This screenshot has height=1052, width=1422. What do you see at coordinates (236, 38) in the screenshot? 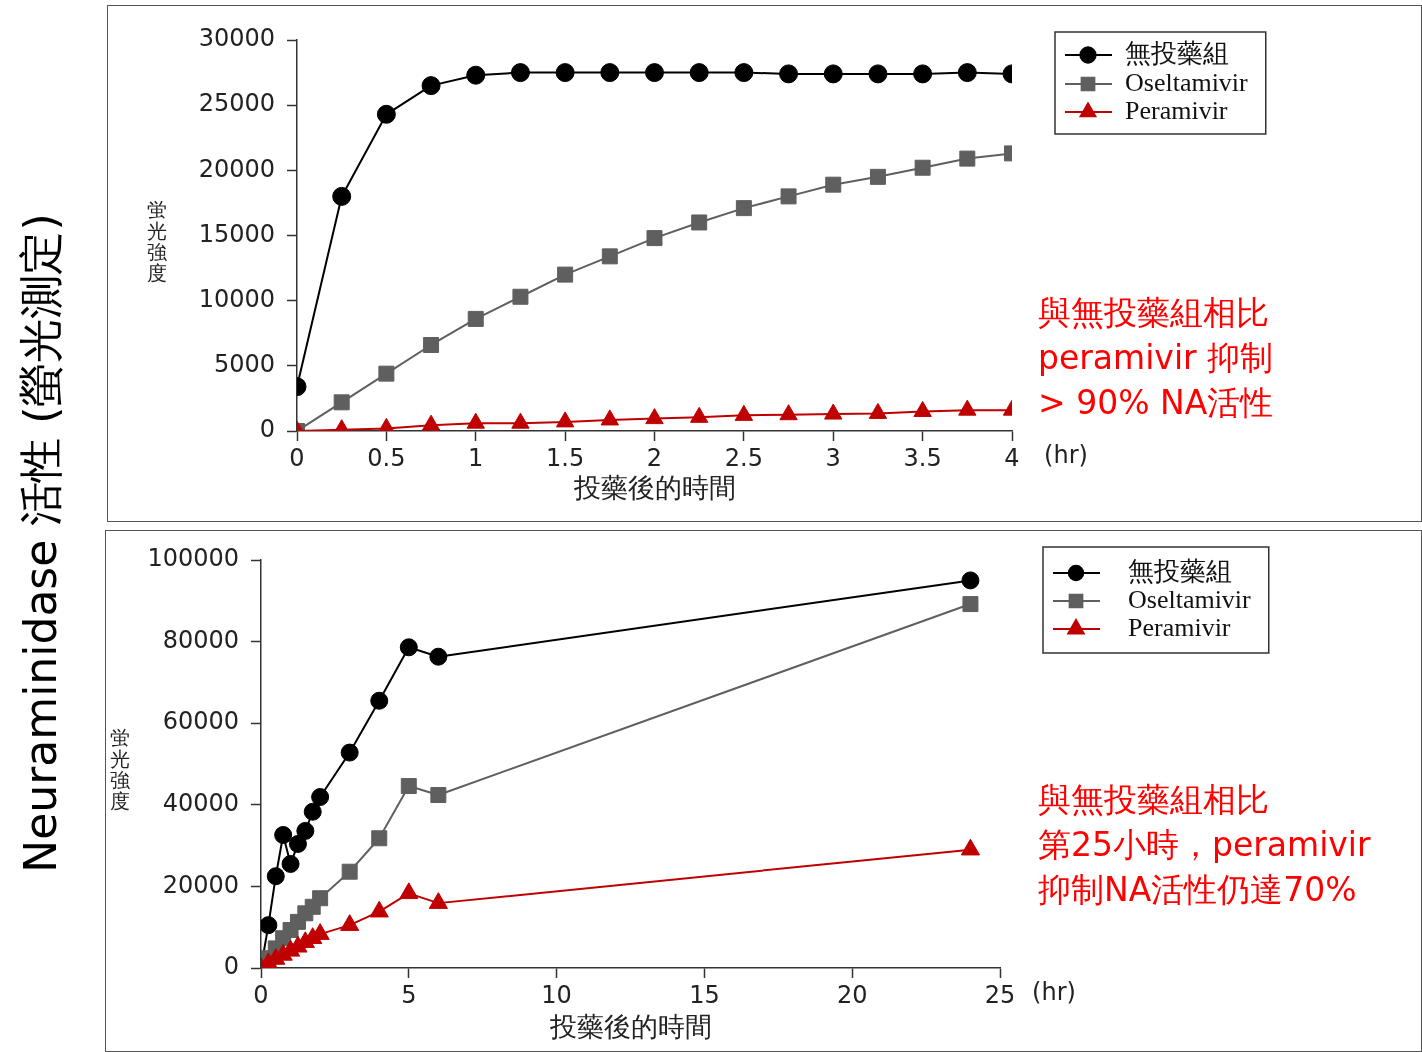
I see `y-tick-label: 30000` at bounding box center [236, 38].